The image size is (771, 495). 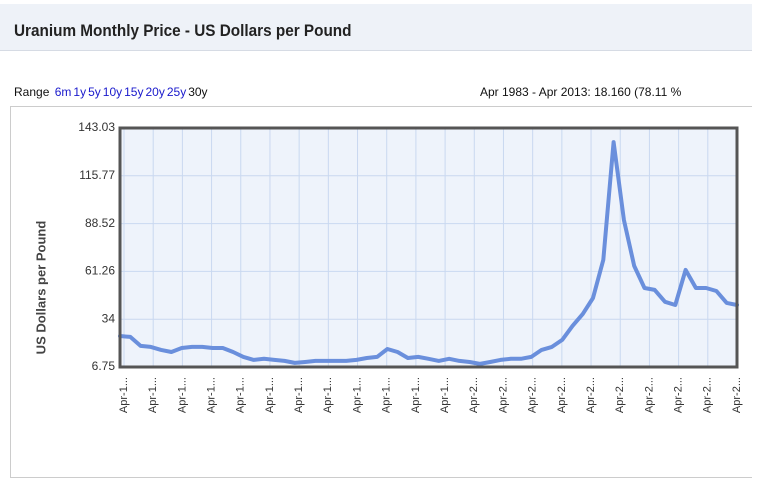 I want to click on range-option: 20y, so click(x=155, y=92).